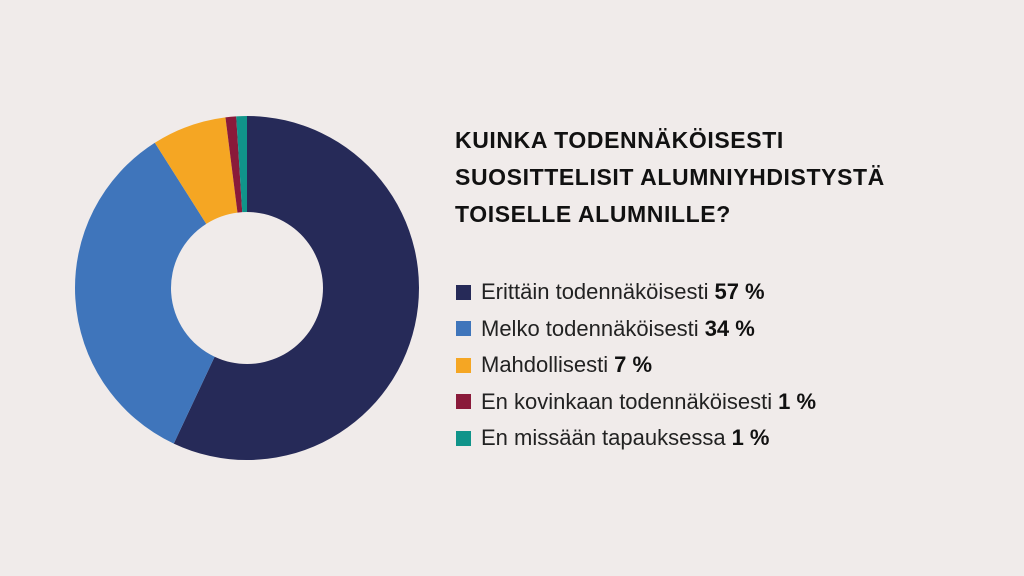 Image resolution: width=1024 pixels, height=576 pixels. Describe the element at coordinates (234, 164) in the screenshot. I see `donut-slice-en-kovinkaan` at that location.